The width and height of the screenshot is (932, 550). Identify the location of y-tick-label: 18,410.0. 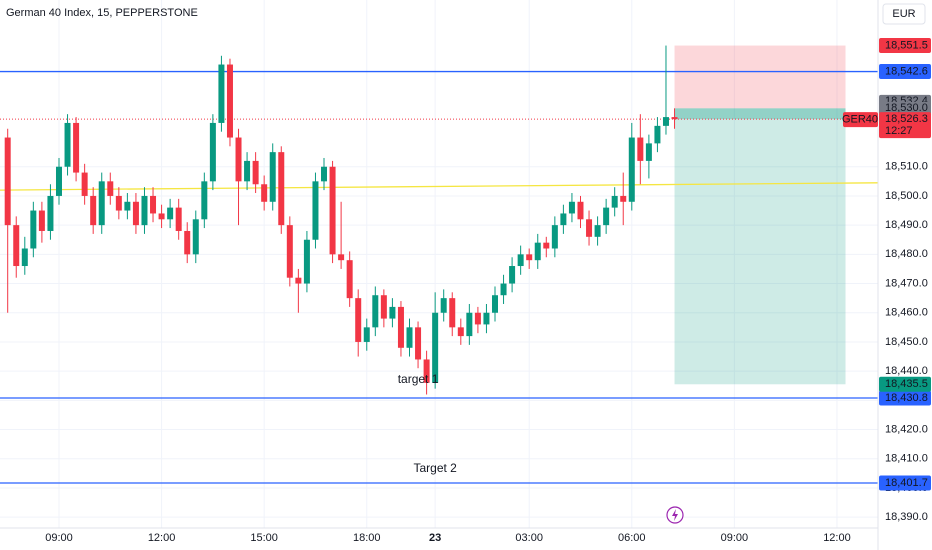
(906, 459).